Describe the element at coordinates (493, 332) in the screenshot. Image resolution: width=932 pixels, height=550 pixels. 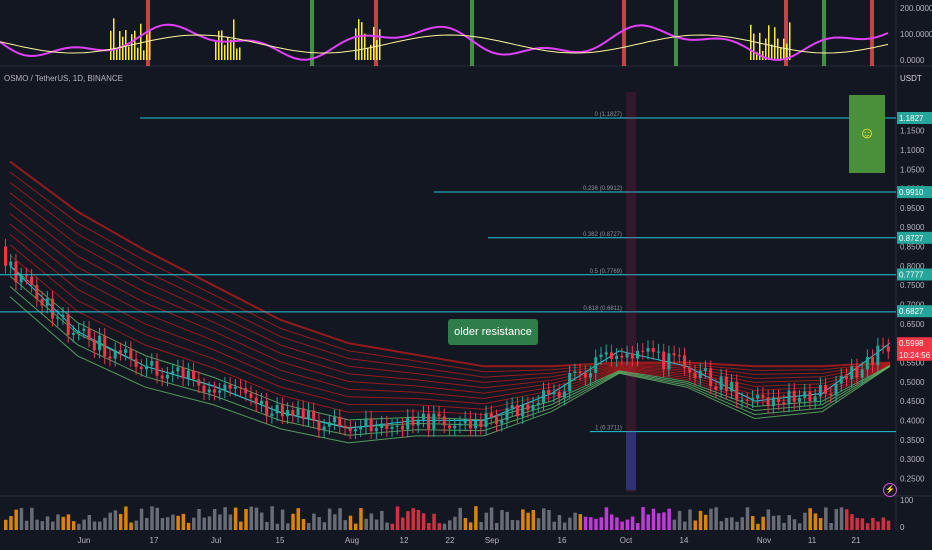
I see `annotation-older-resistance: older resistance` at that location.